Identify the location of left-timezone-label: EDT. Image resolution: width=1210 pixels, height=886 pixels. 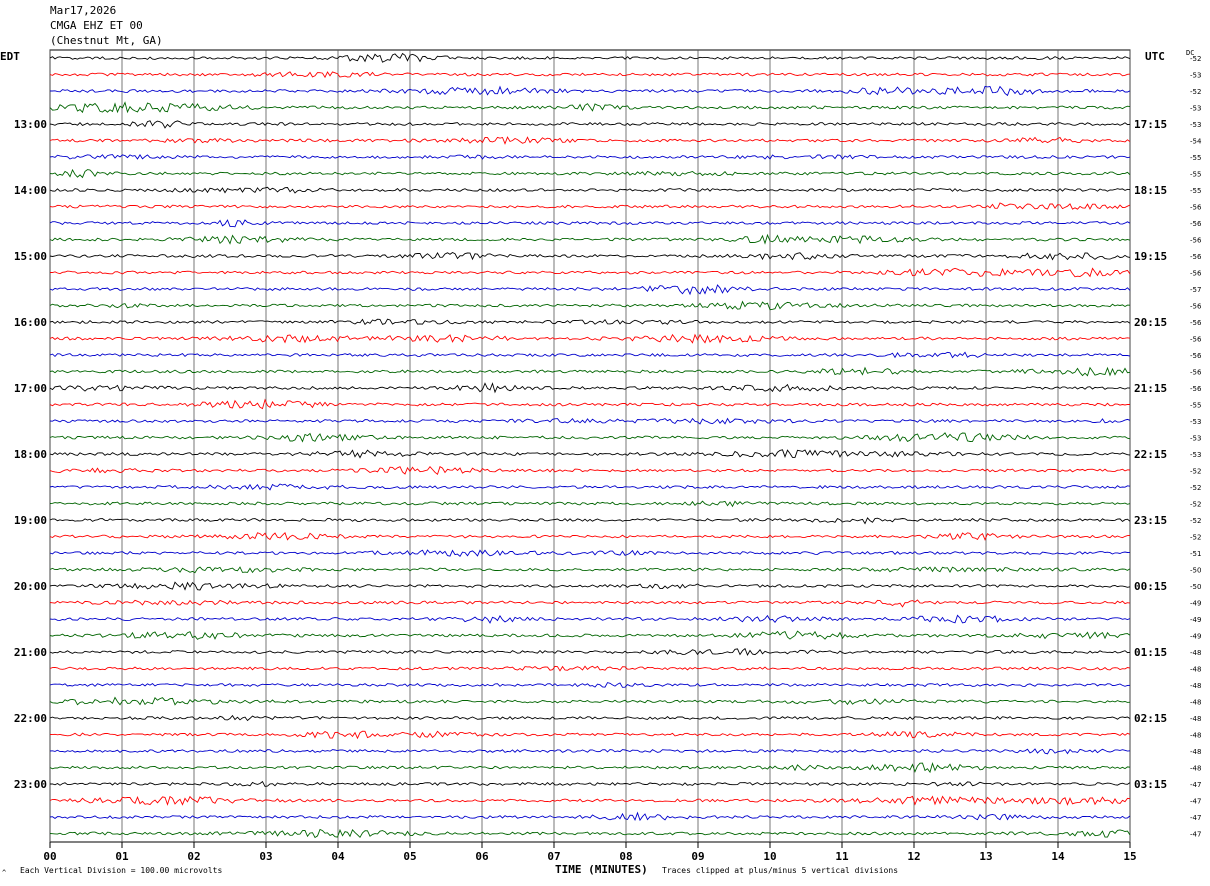
(10, 56).